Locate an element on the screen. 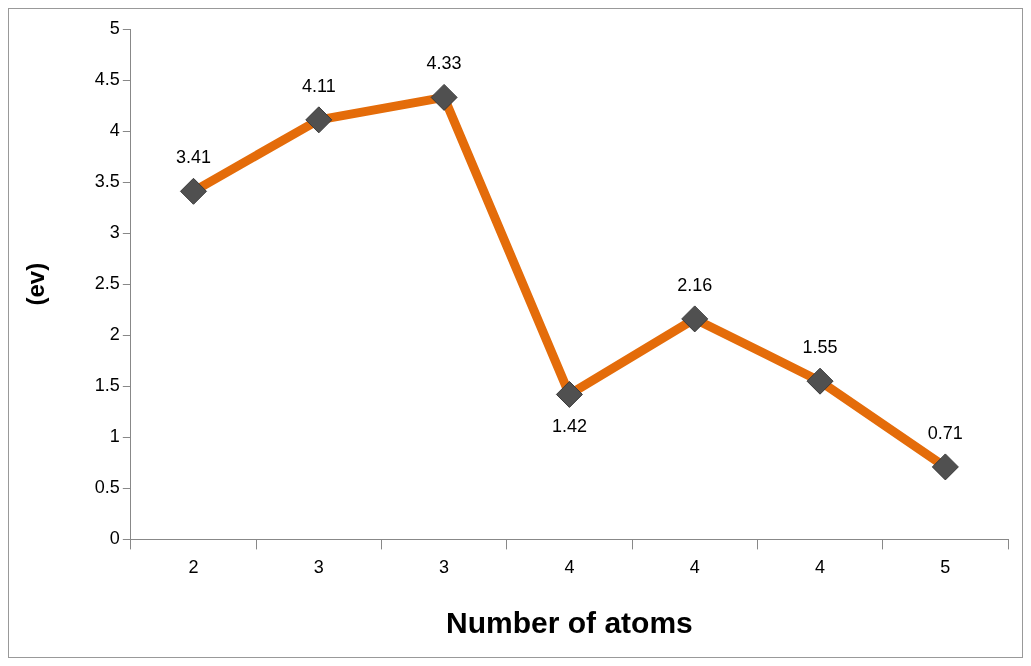  data-label: 3.41 is located at coordinates (193, 157).